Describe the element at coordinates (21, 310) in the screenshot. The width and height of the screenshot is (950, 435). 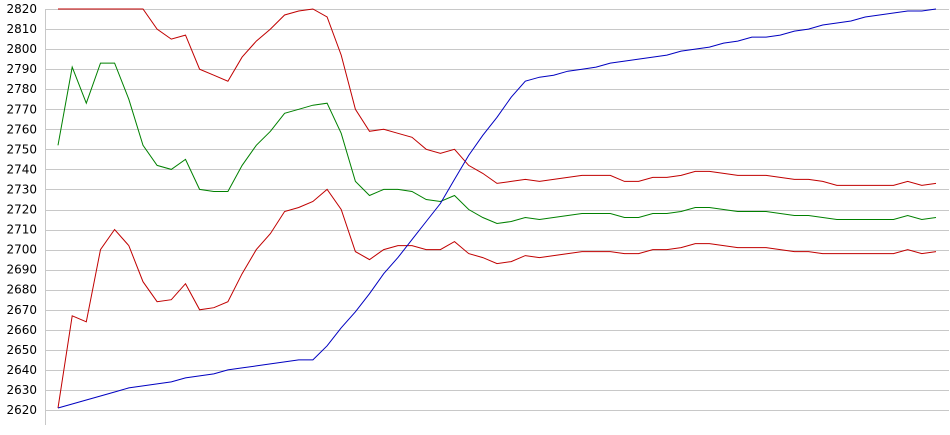
I see `y-tick-label: 2670` at that location.